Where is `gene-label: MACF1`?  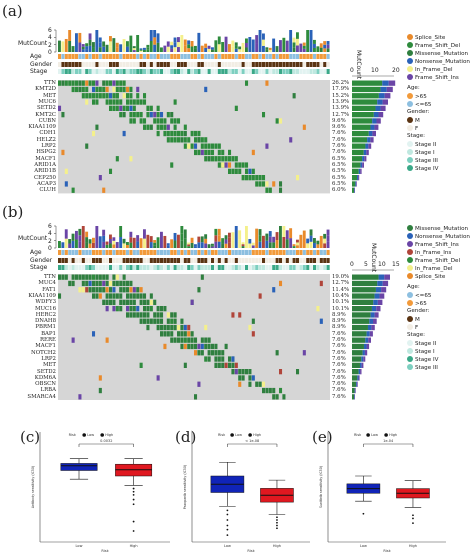
gene-label: MACF1 is located at coordinates (45, 346).